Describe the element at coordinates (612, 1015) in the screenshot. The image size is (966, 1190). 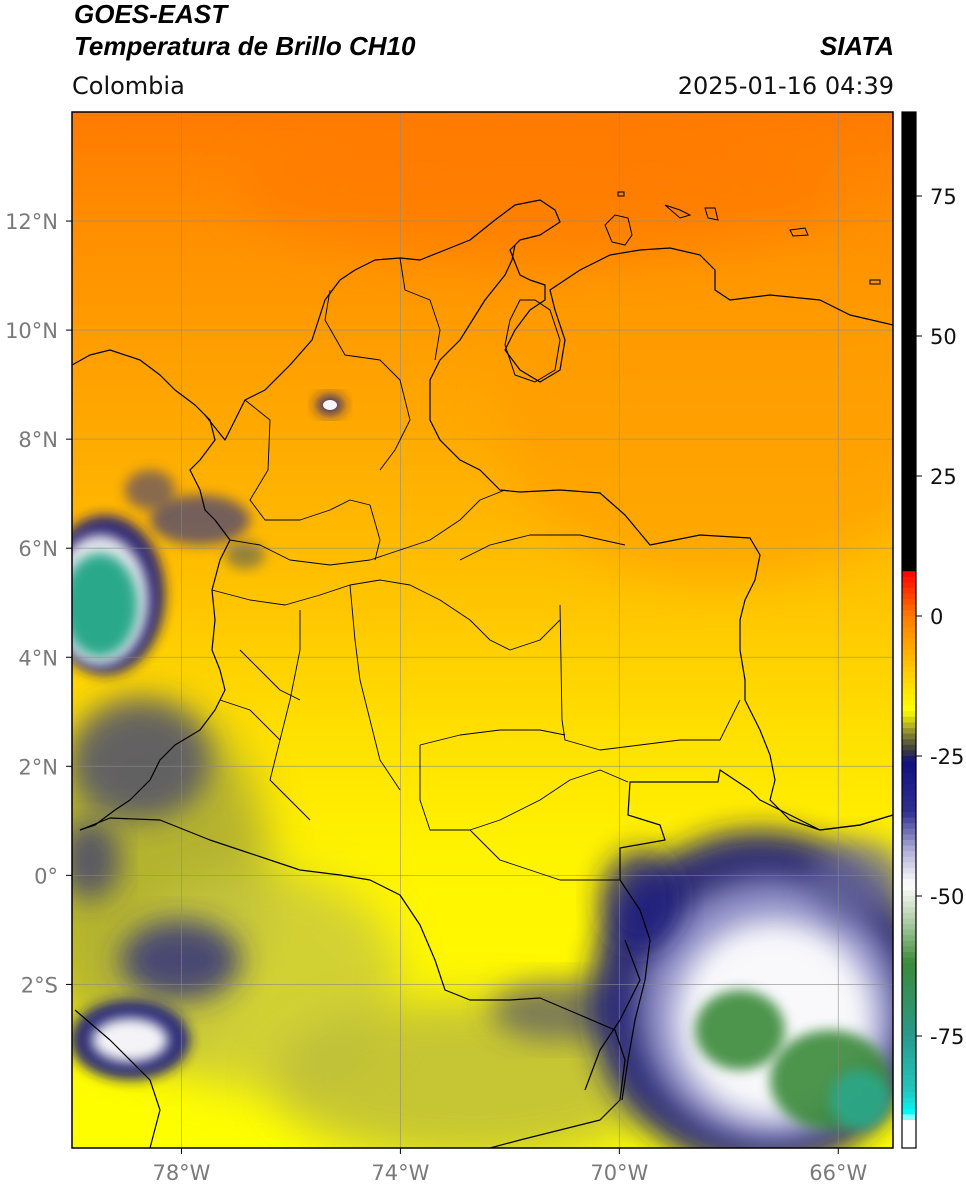
I see `border-peru-brazil` at that location.